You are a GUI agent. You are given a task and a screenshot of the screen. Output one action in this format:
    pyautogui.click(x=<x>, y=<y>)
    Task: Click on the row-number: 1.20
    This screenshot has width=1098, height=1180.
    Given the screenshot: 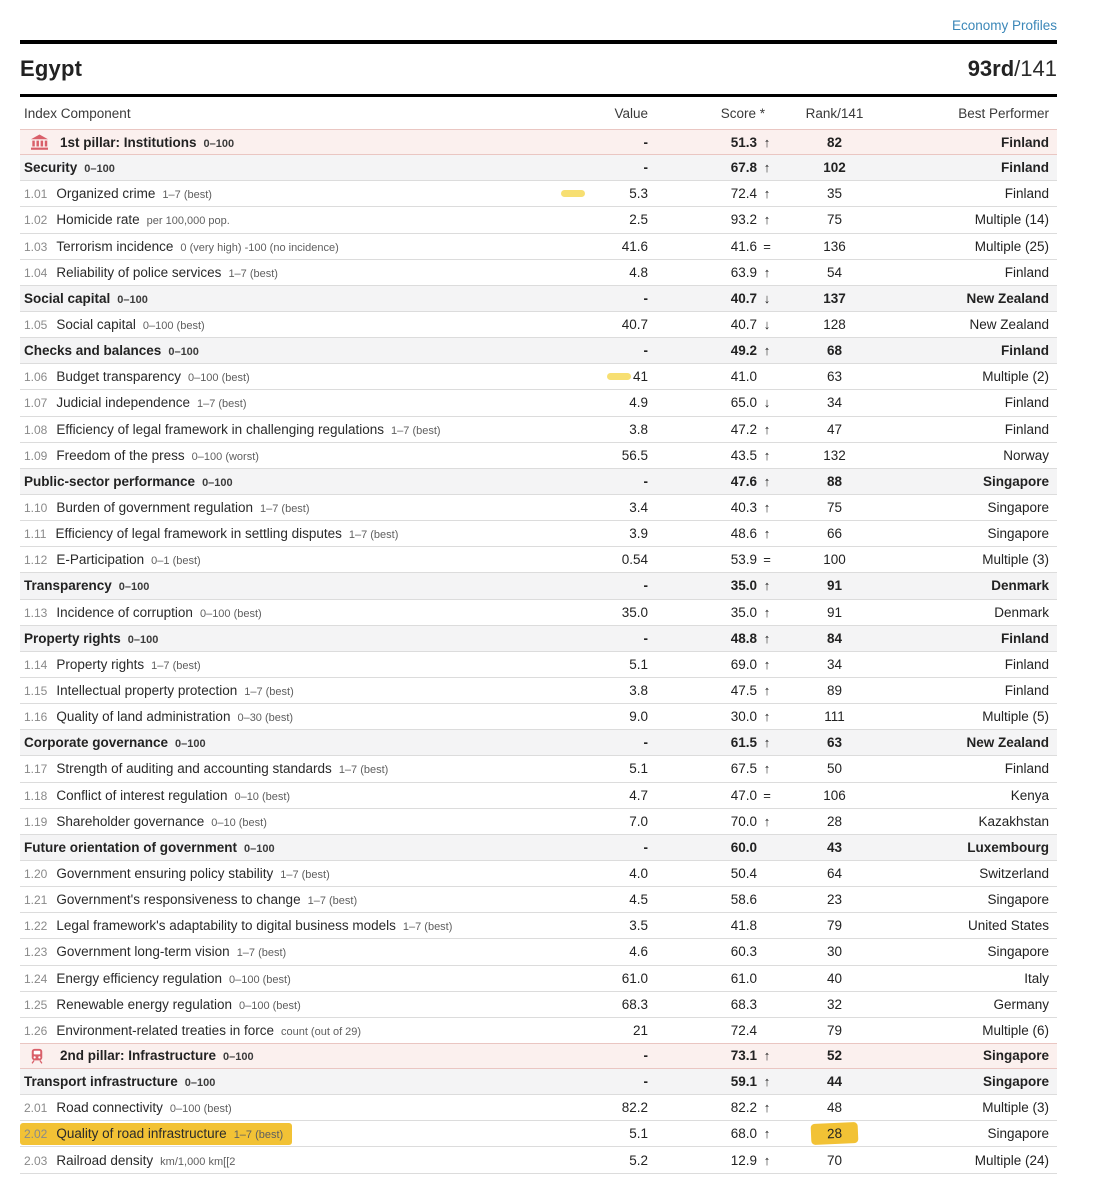 What is the action you would take?
    pyautogui.click(x=36, y=874)
    